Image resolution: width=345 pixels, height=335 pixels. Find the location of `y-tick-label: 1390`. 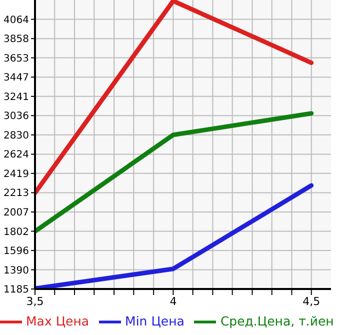

y-tick-label: 1390 is located at coordinates (16, 270).